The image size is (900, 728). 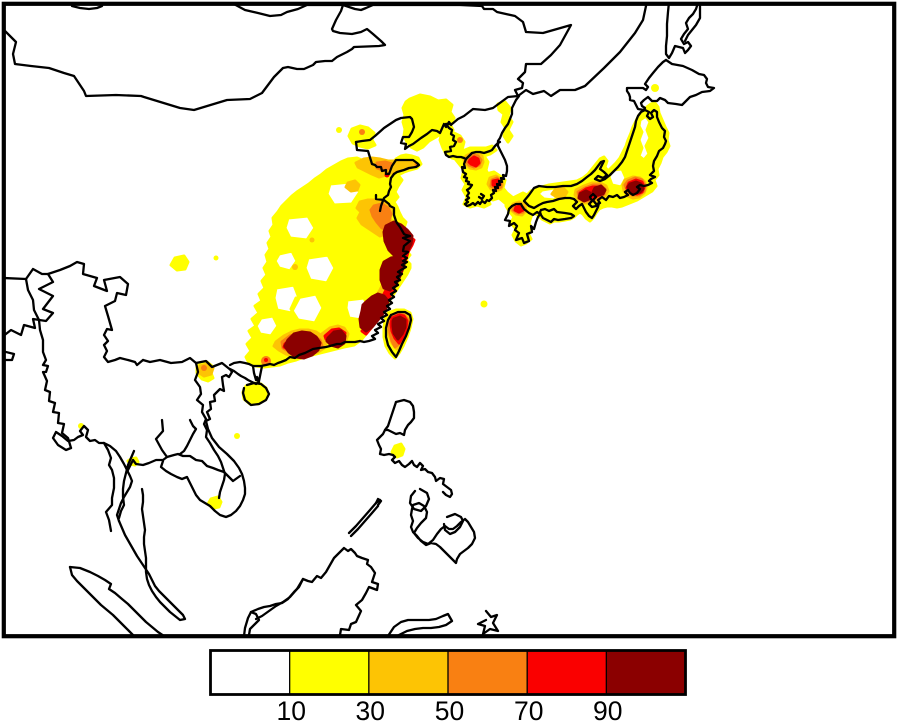 I want to click on svg-text: 70, so click(x=528, y=709).